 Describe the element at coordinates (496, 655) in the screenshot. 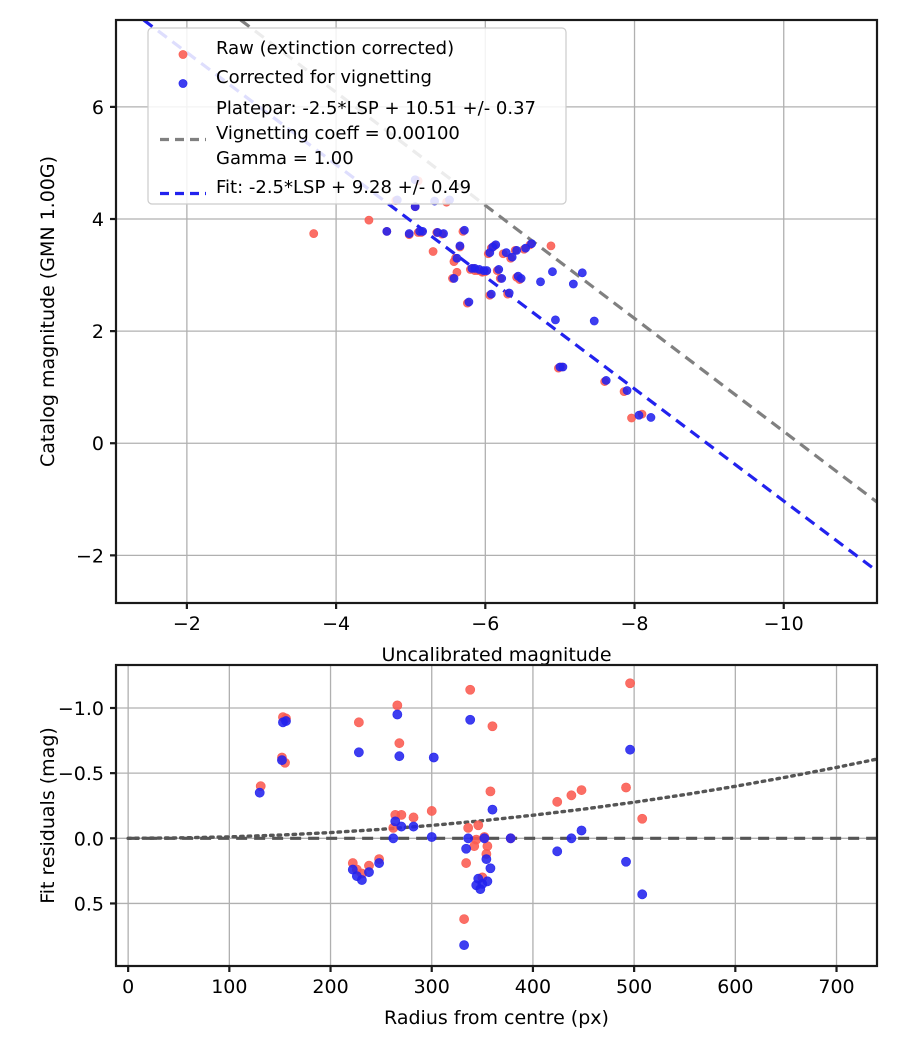

I see `x-axis-title: Uncalibrated magnitude` at that location.